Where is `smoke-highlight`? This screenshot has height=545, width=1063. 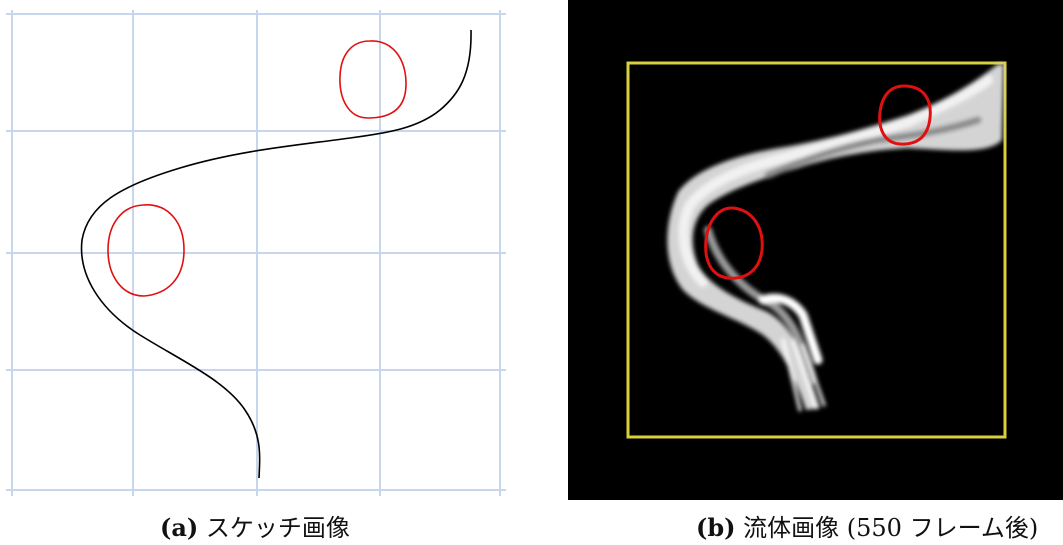
smoke-highlight is located at coordinates (790, 329).